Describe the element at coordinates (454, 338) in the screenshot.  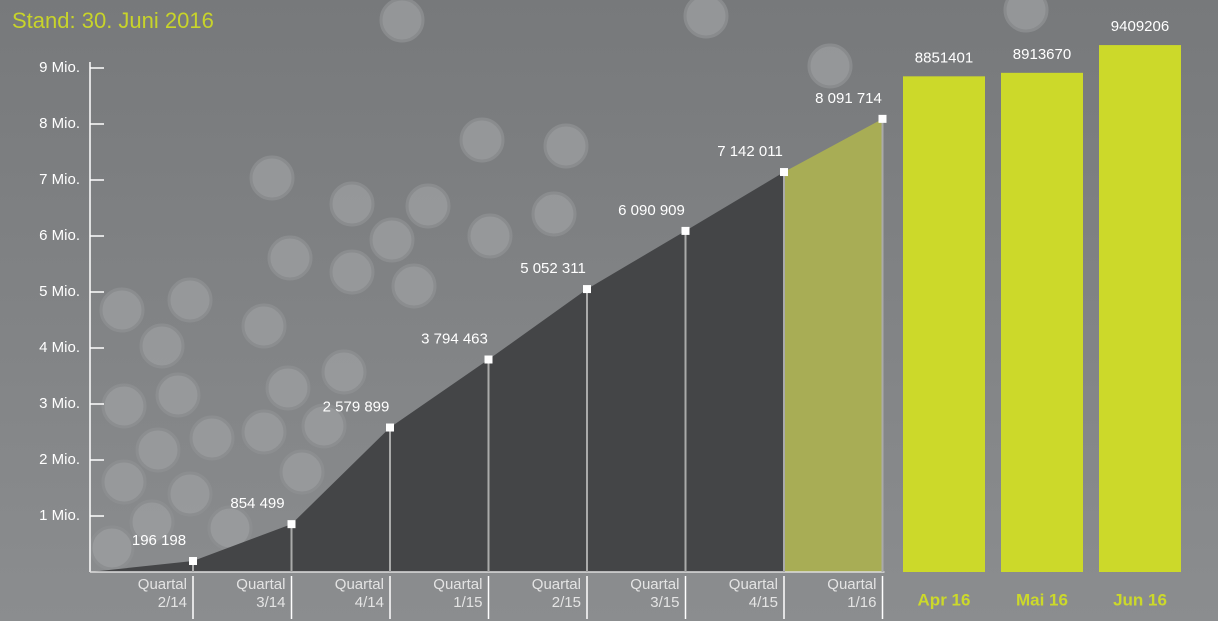
I see `value-label: 3 794 463` at that location.